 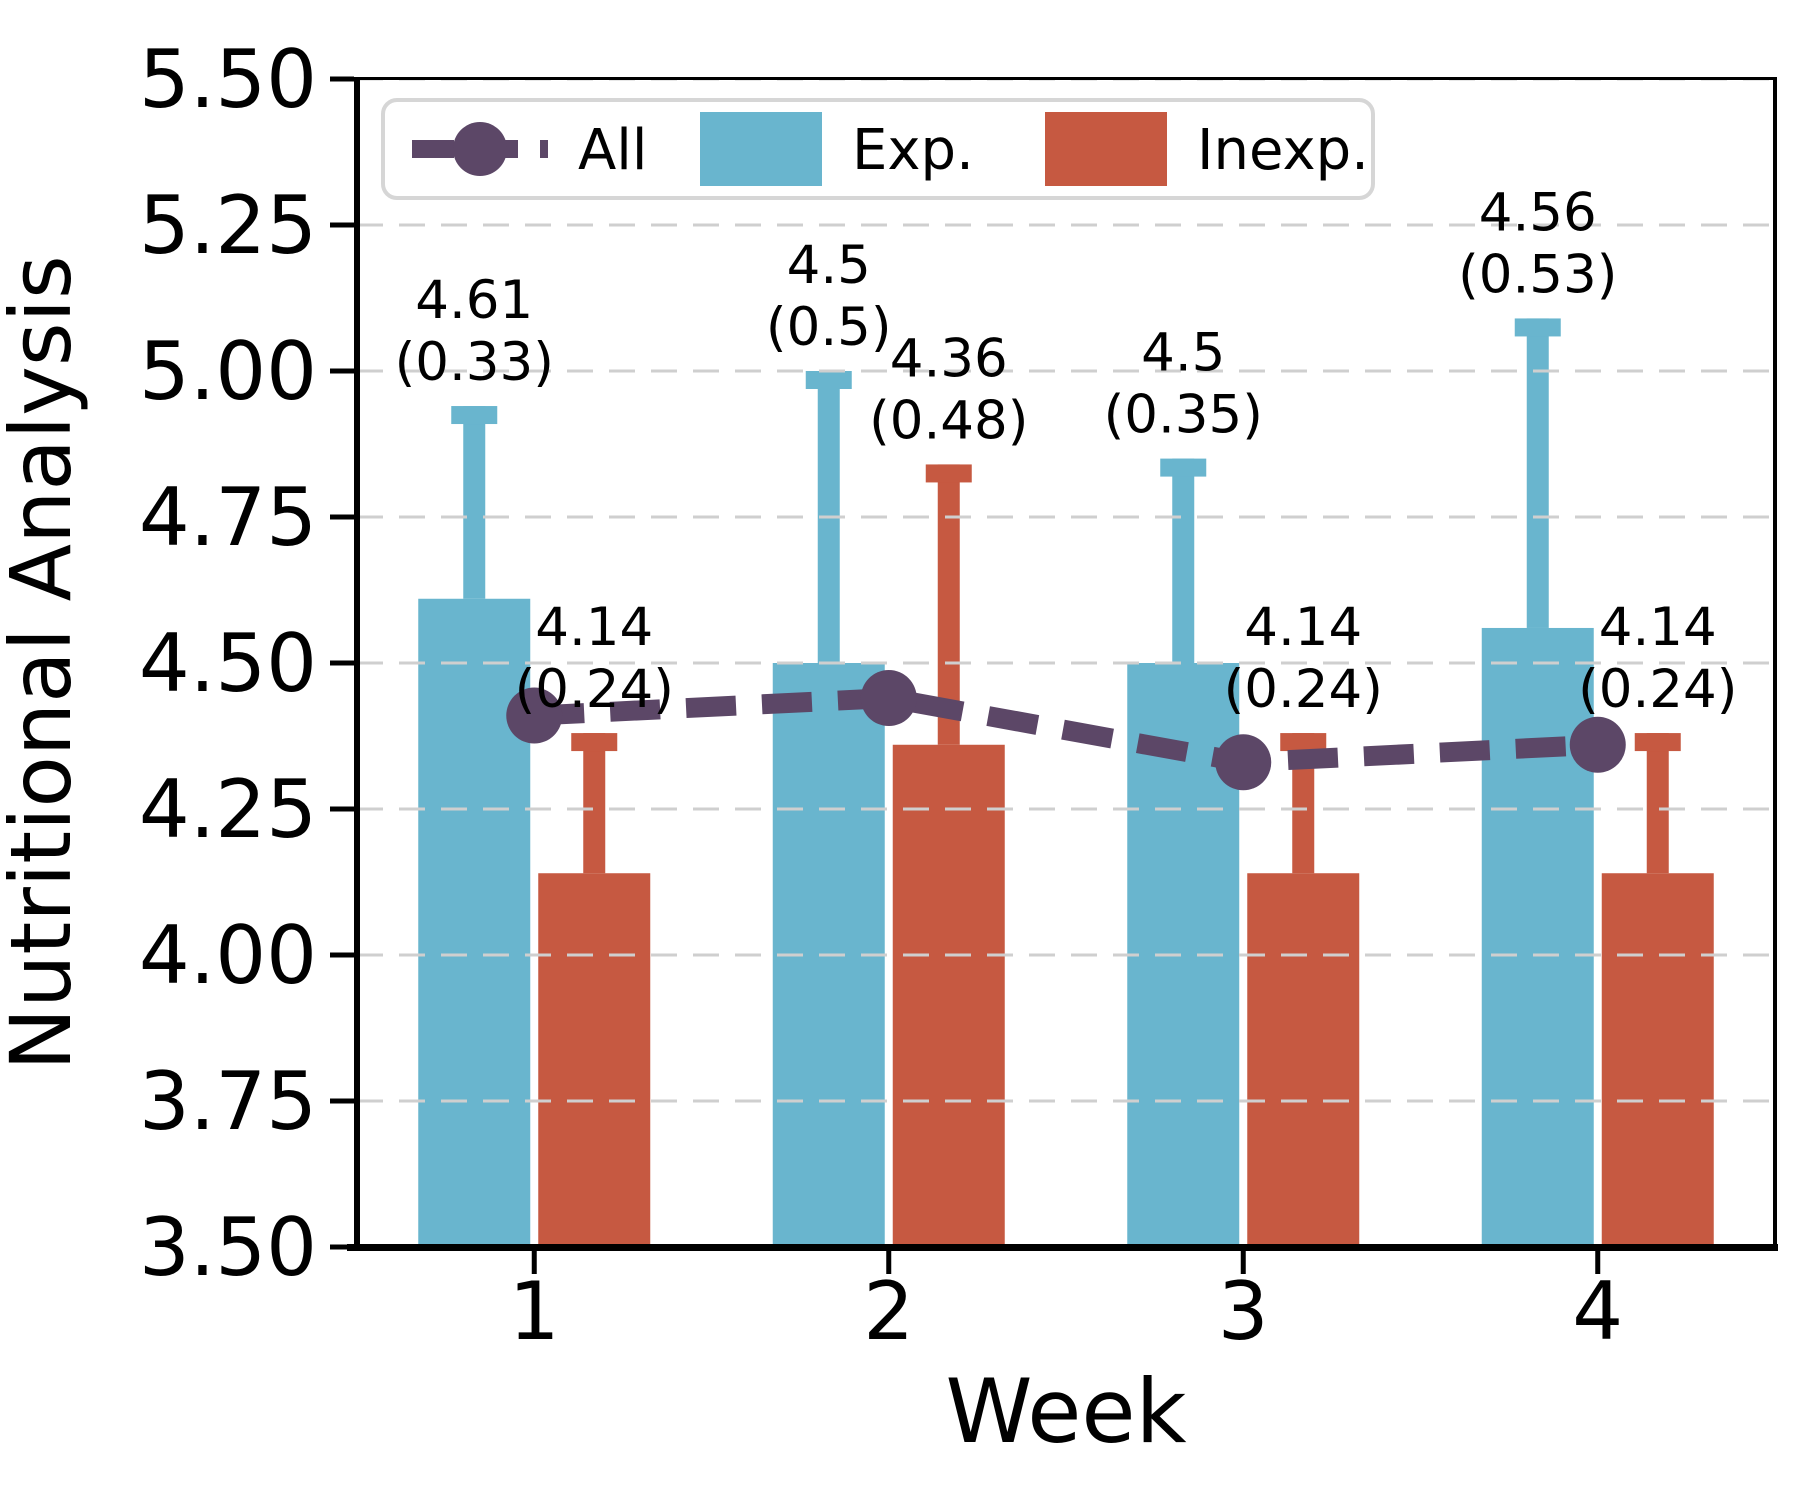 I want to click on annotation-sd: (0.33), so click(x=474, y=362).